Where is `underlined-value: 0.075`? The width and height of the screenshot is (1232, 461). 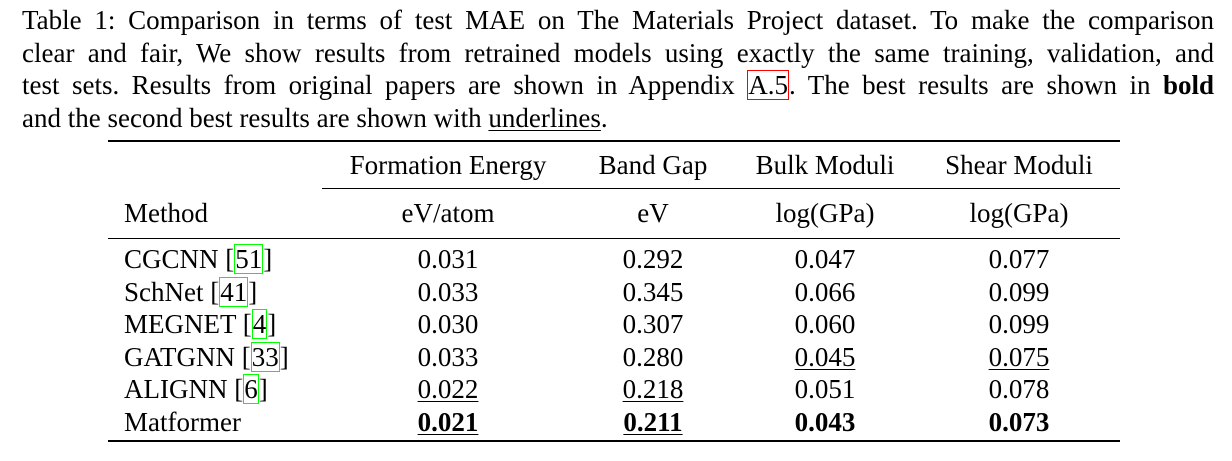 underlined-value: 0.075 is located at coordinates (1019, 356).